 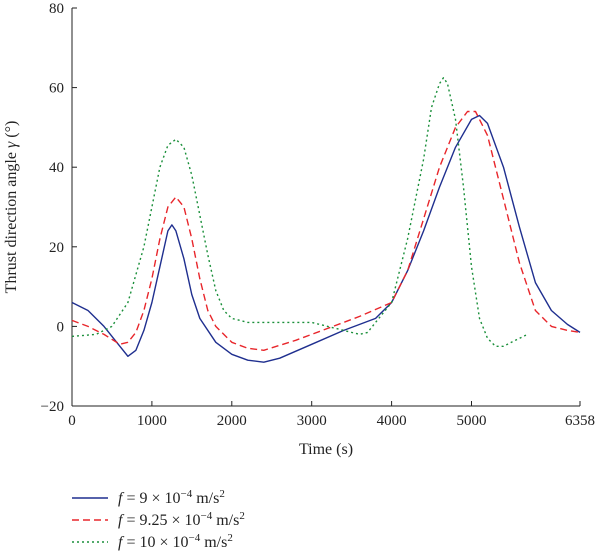 I want to click on x-tick-label: 5000, so click(x=471, y=421).